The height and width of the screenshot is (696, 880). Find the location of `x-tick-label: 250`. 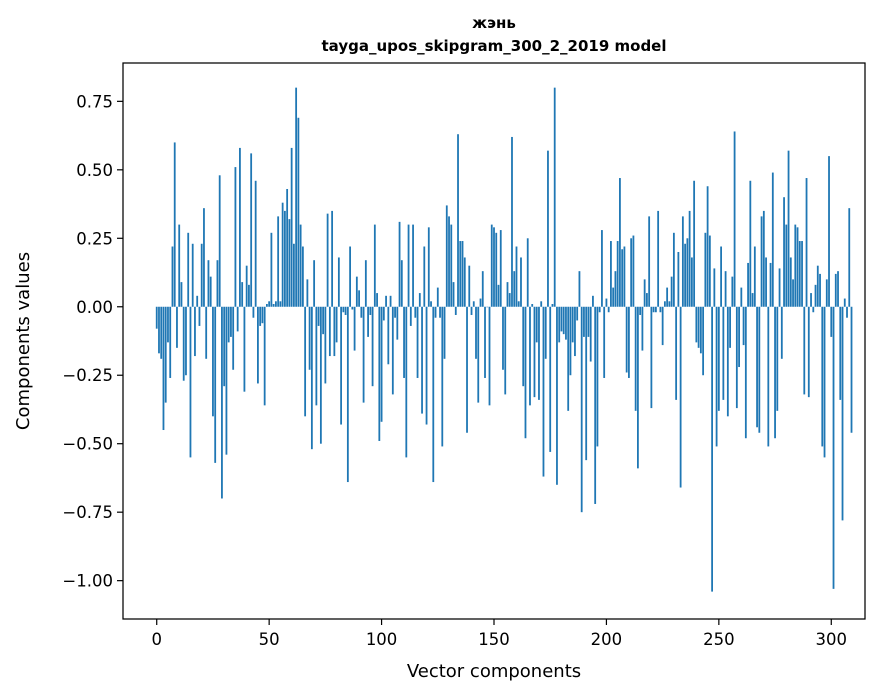

x-tick-label: 250 is located at coordinates (719, 639).